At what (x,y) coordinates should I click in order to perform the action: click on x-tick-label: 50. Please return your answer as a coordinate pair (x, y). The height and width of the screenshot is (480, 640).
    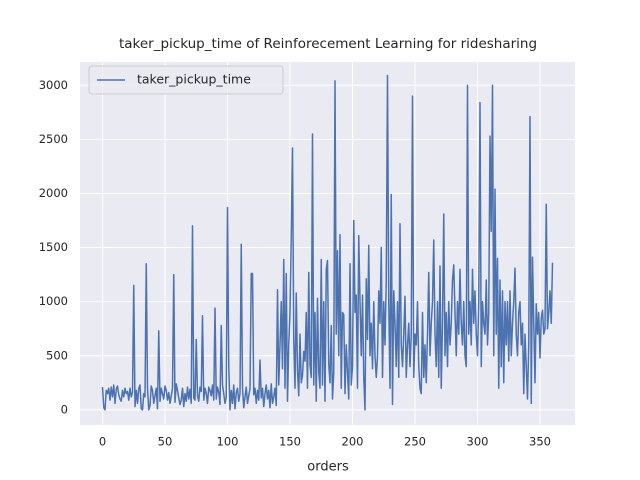
    Looking at the image, I should click on (165, 442).